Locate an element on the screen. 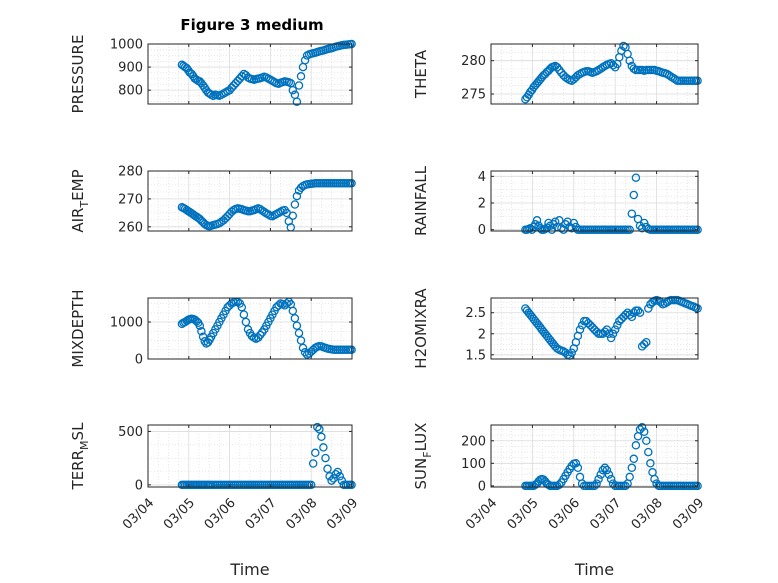 The width and height of the screenshot is (778, 583). y-axis-label: SUNFLUX is located at coordinates (423, 456).